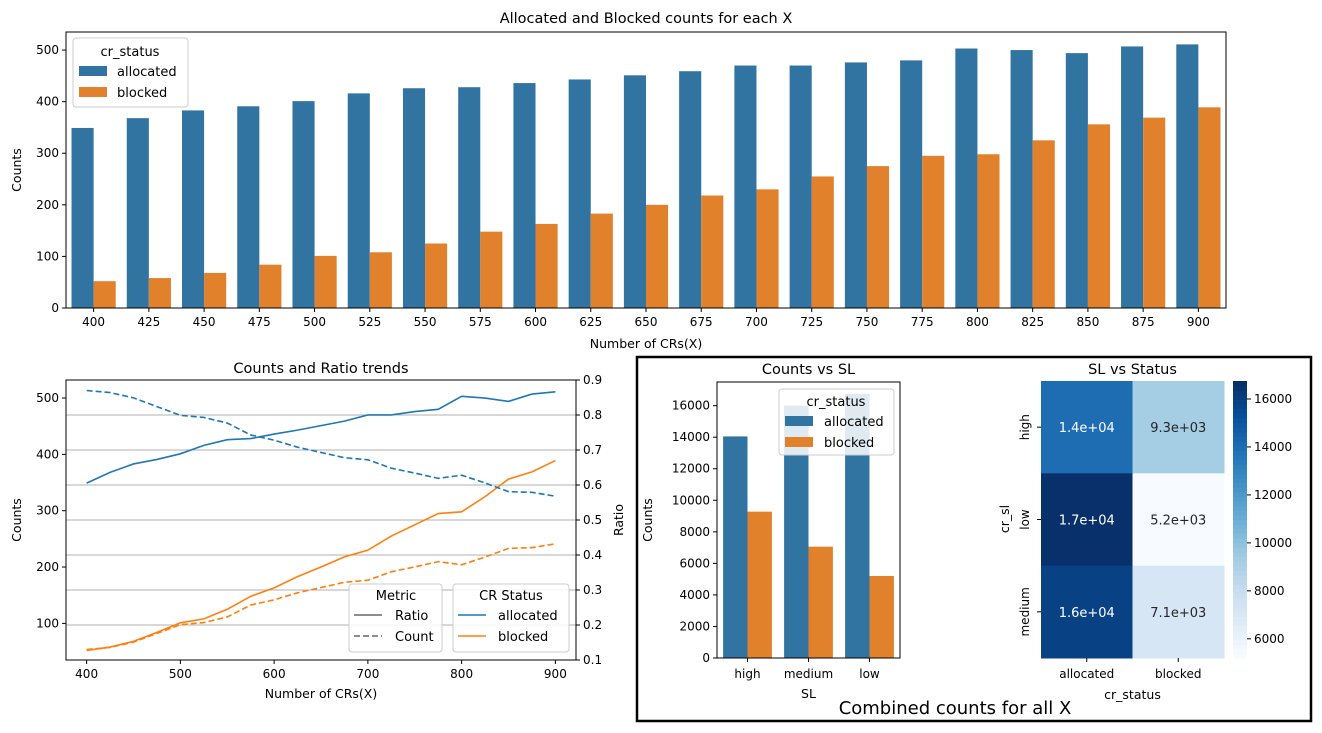 This screenshot has width=1322, height=733. Describe the element at coordinates (592, 485) in the screenshot. I see `y2-tick-label: 0.6` at that location.